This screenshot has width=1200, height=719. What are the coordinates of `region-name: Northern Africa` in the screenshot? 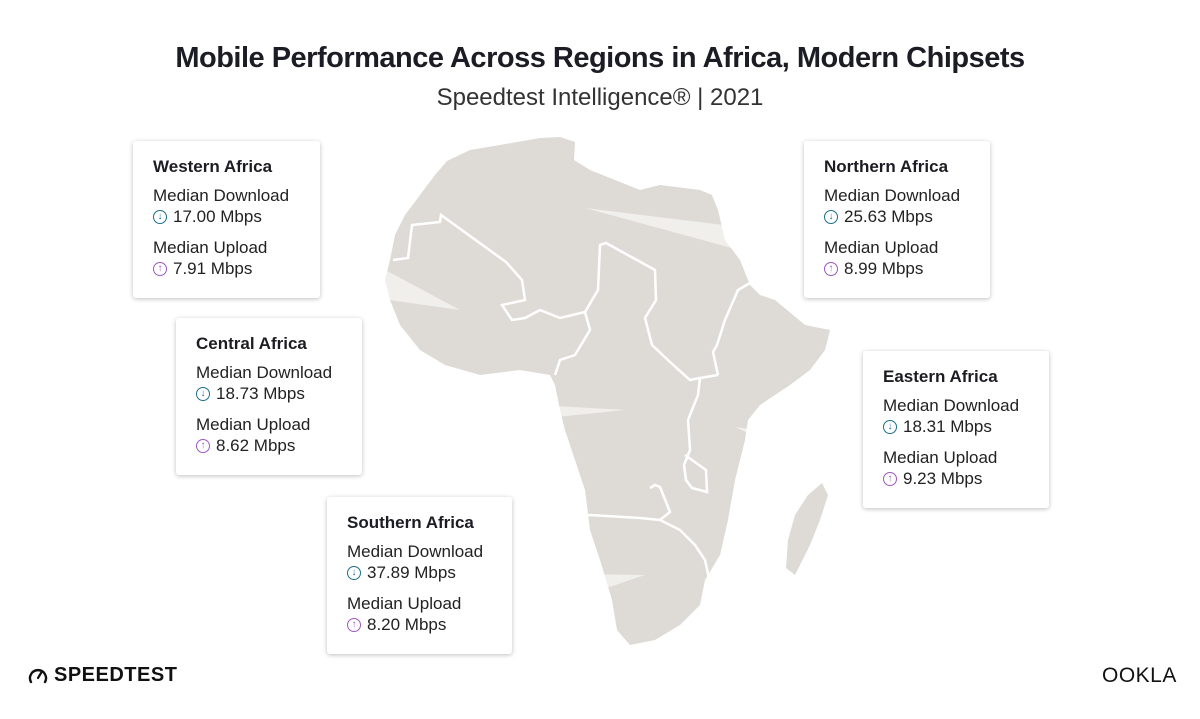 It's located at (886, 166).